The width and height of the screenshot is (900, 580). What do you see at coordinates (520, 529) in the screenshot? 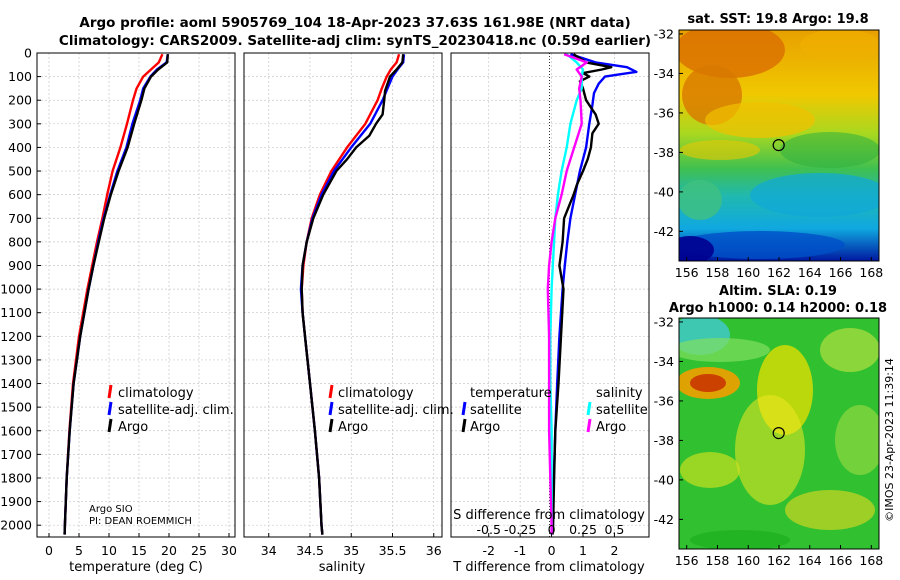
I see `s-tick-label: -0.25` at bounding box center [520, 529].